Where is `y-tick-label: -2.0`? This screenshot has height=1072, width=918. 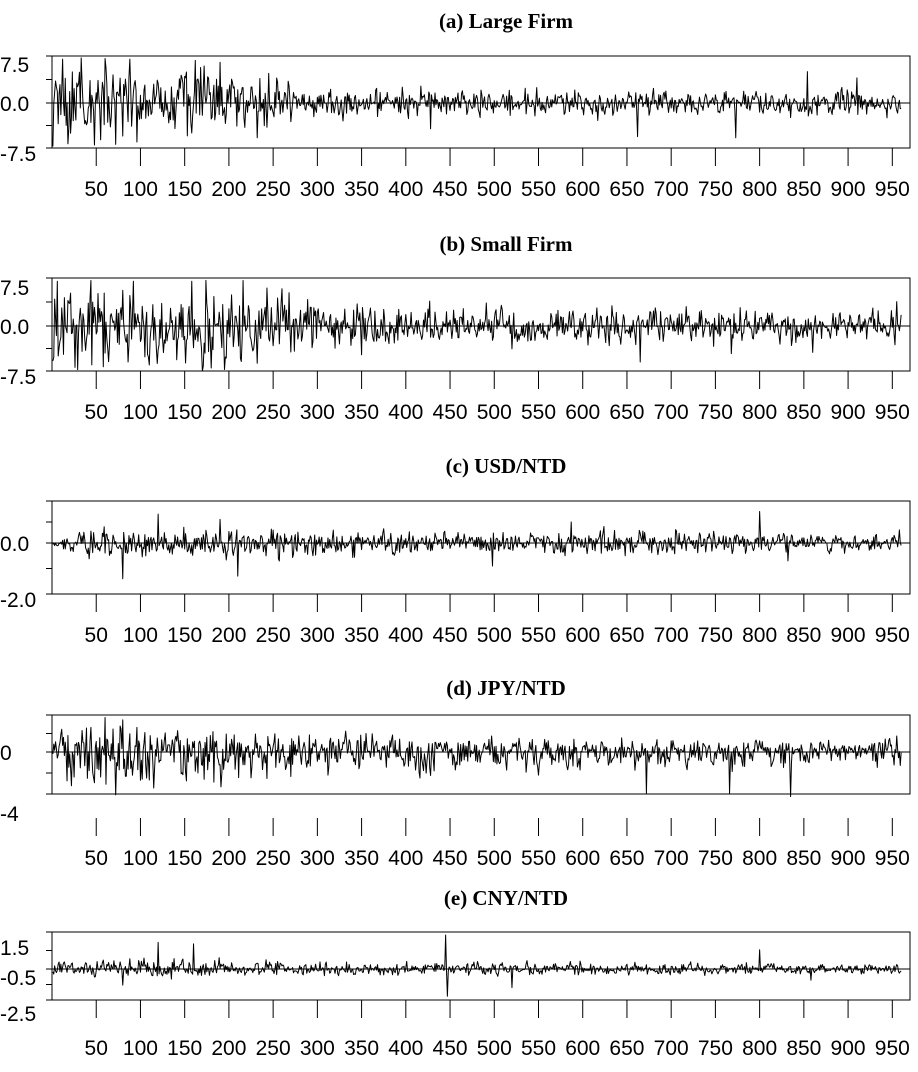 y-tick-label: -2.0 is located at coordinates (18, 600).